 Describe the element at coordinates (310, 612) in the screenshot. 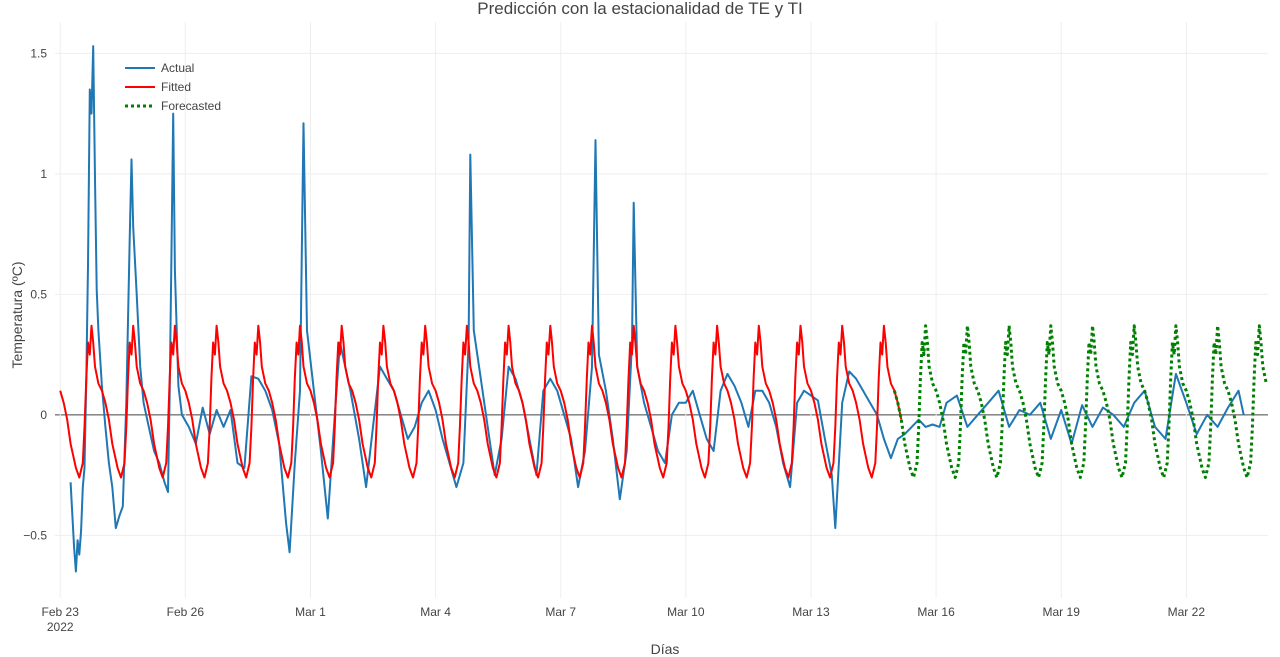

I see `x-tick-label: Mar 1` at that location.